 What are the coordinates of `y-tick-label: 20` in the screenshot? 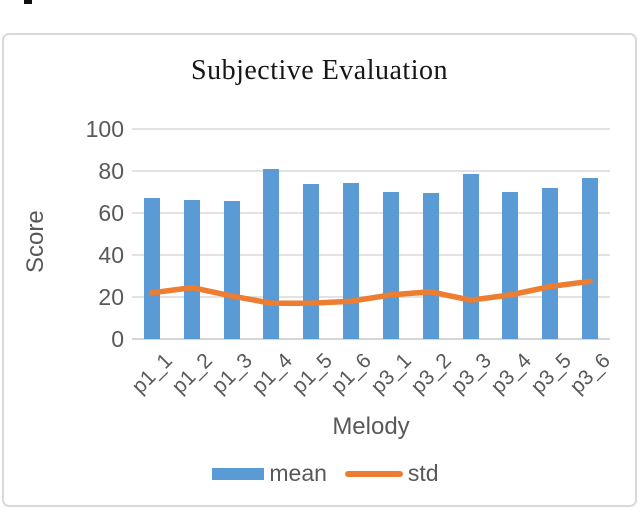 It's located at (111, 297).